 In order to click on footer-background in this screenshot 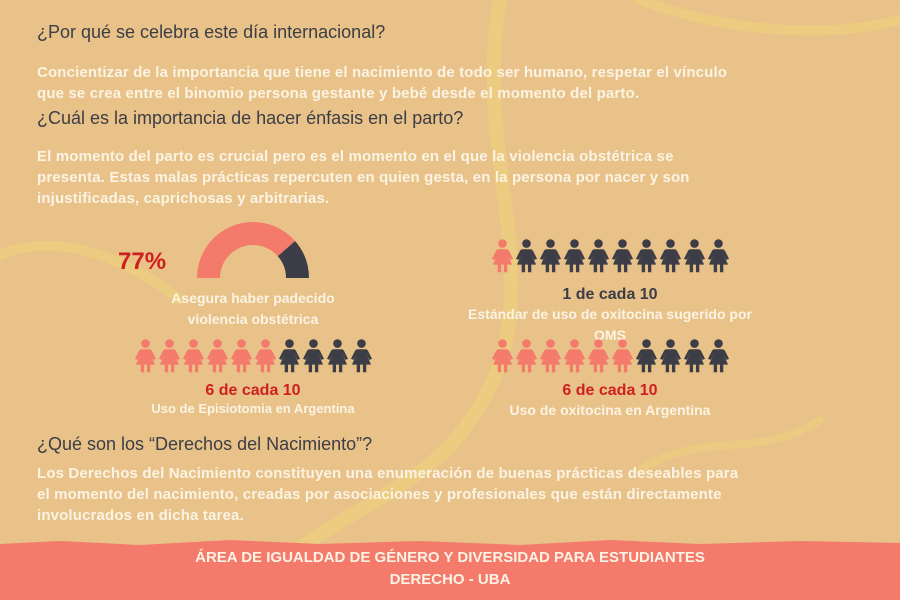, I will do `click(450, 570)`.